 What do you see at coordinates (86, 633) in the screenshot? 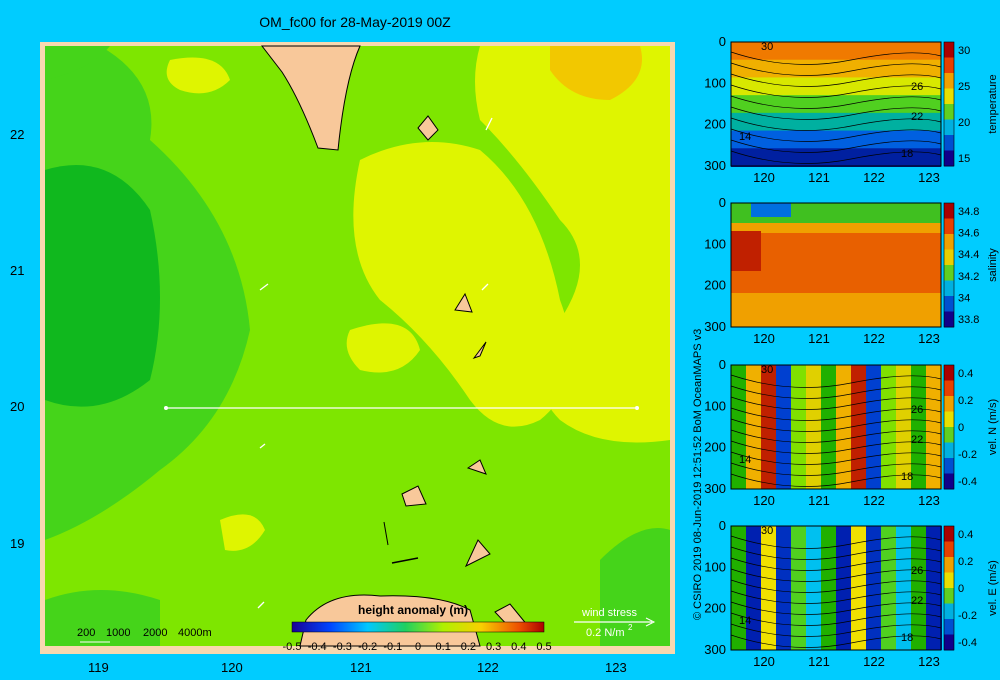
I see `depth-200: 200` at bounding box center [86, 633].